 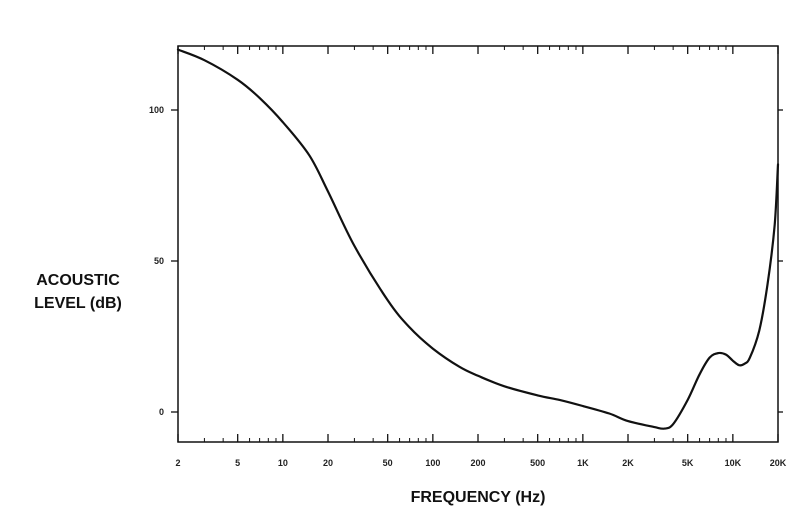 What do you see at coordinates (583, 463) in the screenshot?
I see `x-tick-label: 1K` at bounding box center [583, 463].